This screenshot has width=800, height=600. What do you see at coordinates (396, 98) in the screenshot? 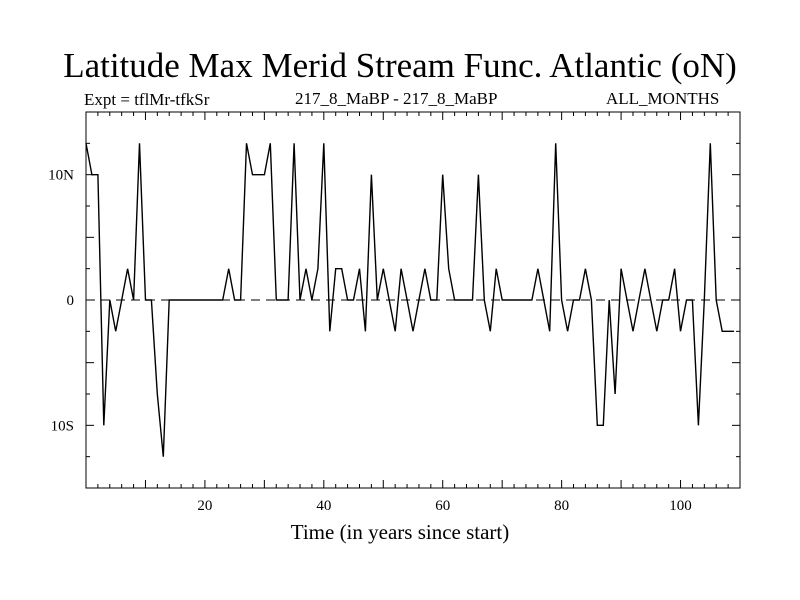
I see `run-comparison-label: 217_8_MaBP - 217_8_MaBP` at bounding box center [396, 98].